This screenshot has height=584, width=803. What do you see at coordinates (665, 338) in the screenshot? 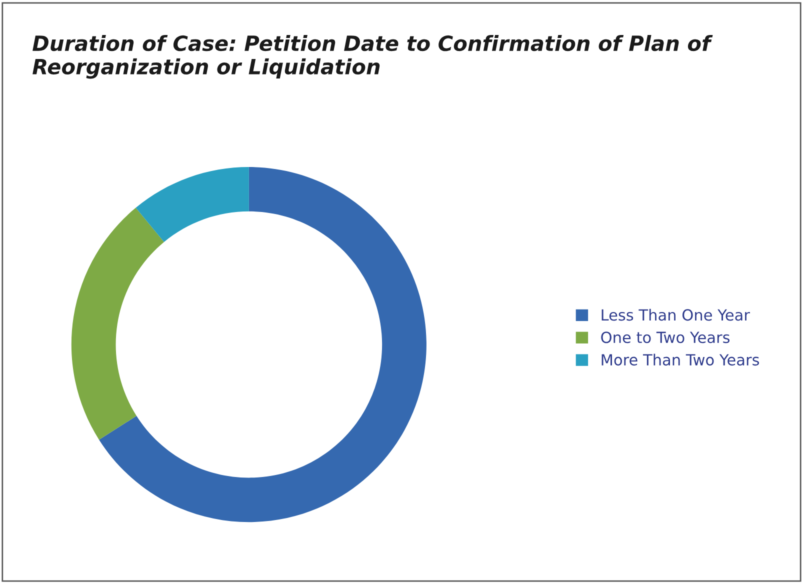
I see `legend-label: One to Two Years` at bounding box center [665, 338].